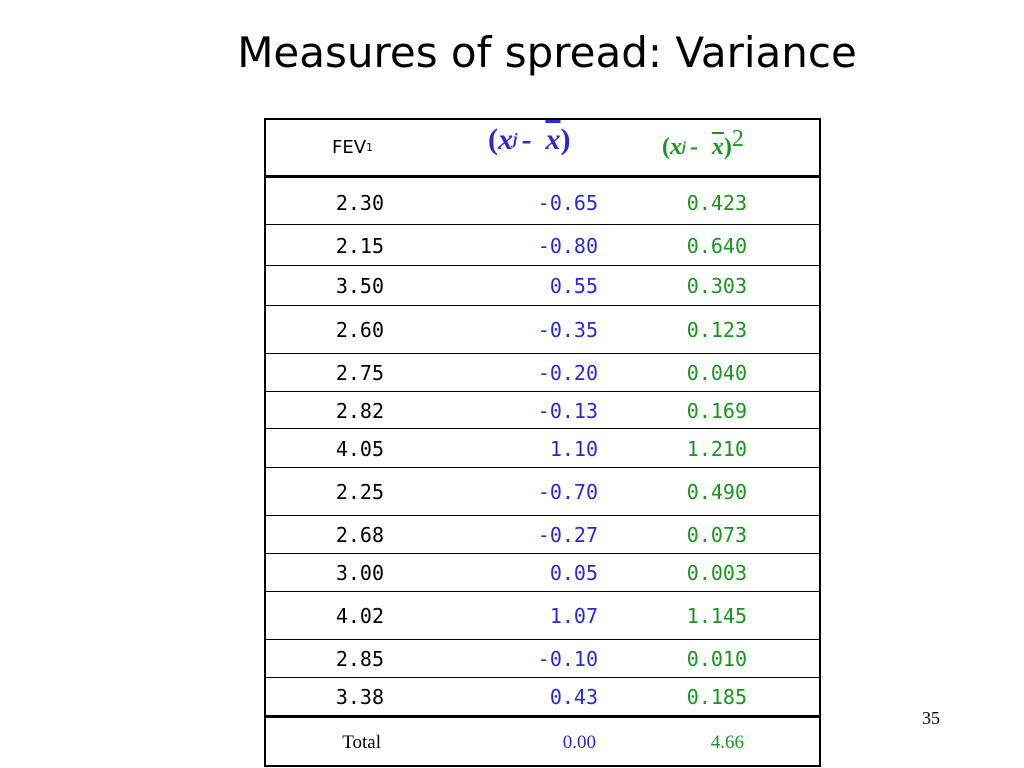  What do you see at coordinates (573, 573) in the screenshot?
I see `table-cell: 0.05` at bounding box center [573, 573].